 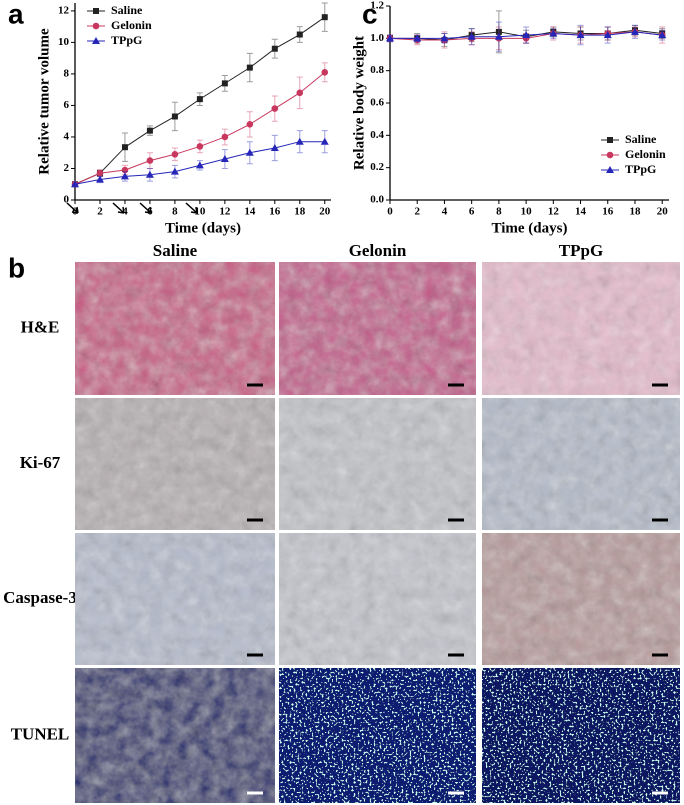 I want to click on column-title: TPpG, so click(x=581, y=250).